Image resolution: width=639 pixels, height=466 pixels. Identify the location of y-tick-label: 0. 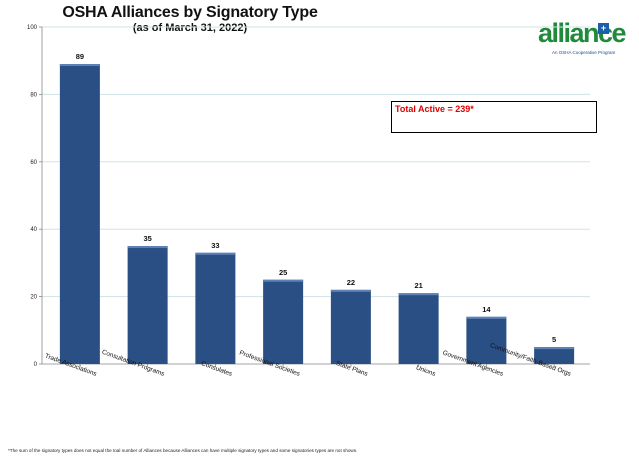
(36, 365).